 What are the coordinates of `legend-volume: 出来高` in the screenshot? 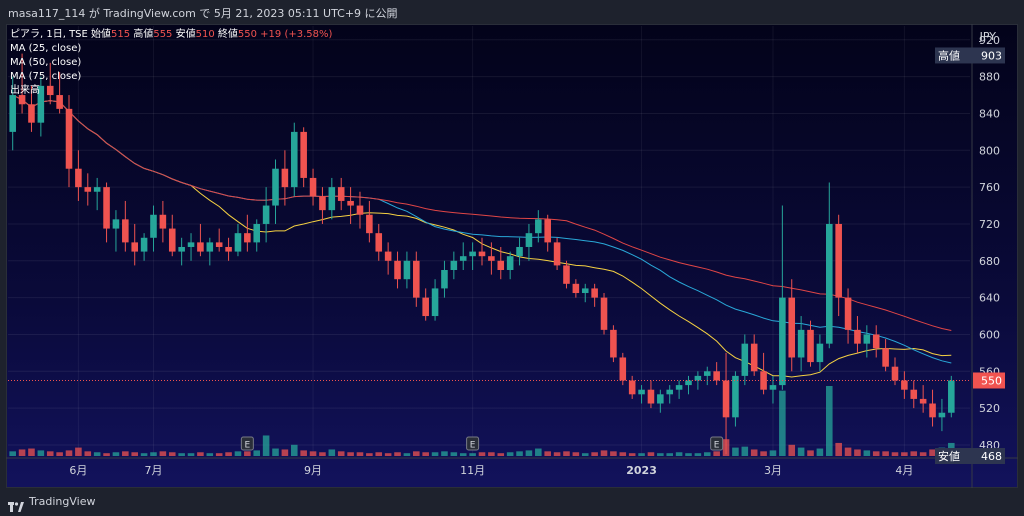 It's located at (25, 90).